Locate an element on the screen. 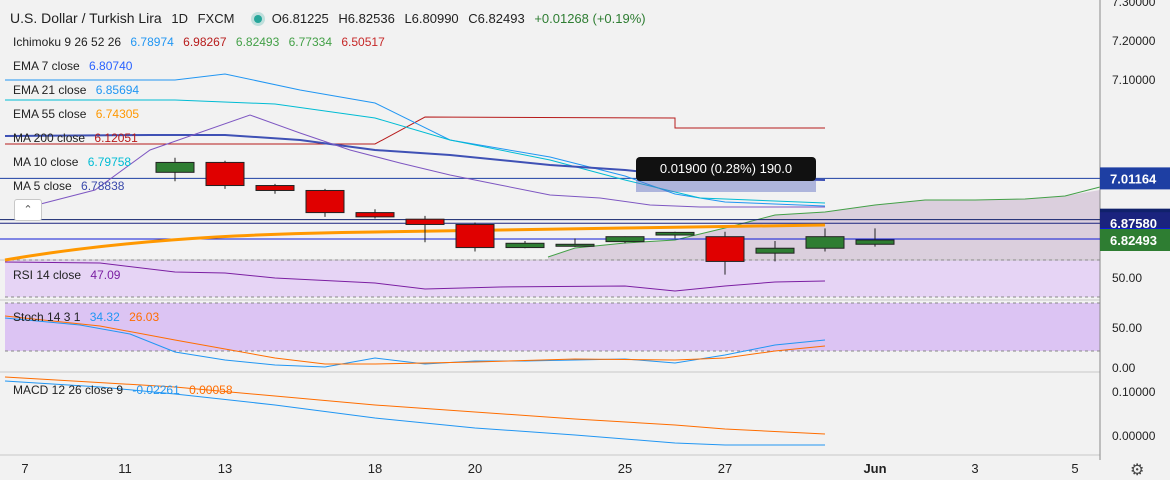 The image size is (1170, 480). macd-line is located at coordinates (414, 413).